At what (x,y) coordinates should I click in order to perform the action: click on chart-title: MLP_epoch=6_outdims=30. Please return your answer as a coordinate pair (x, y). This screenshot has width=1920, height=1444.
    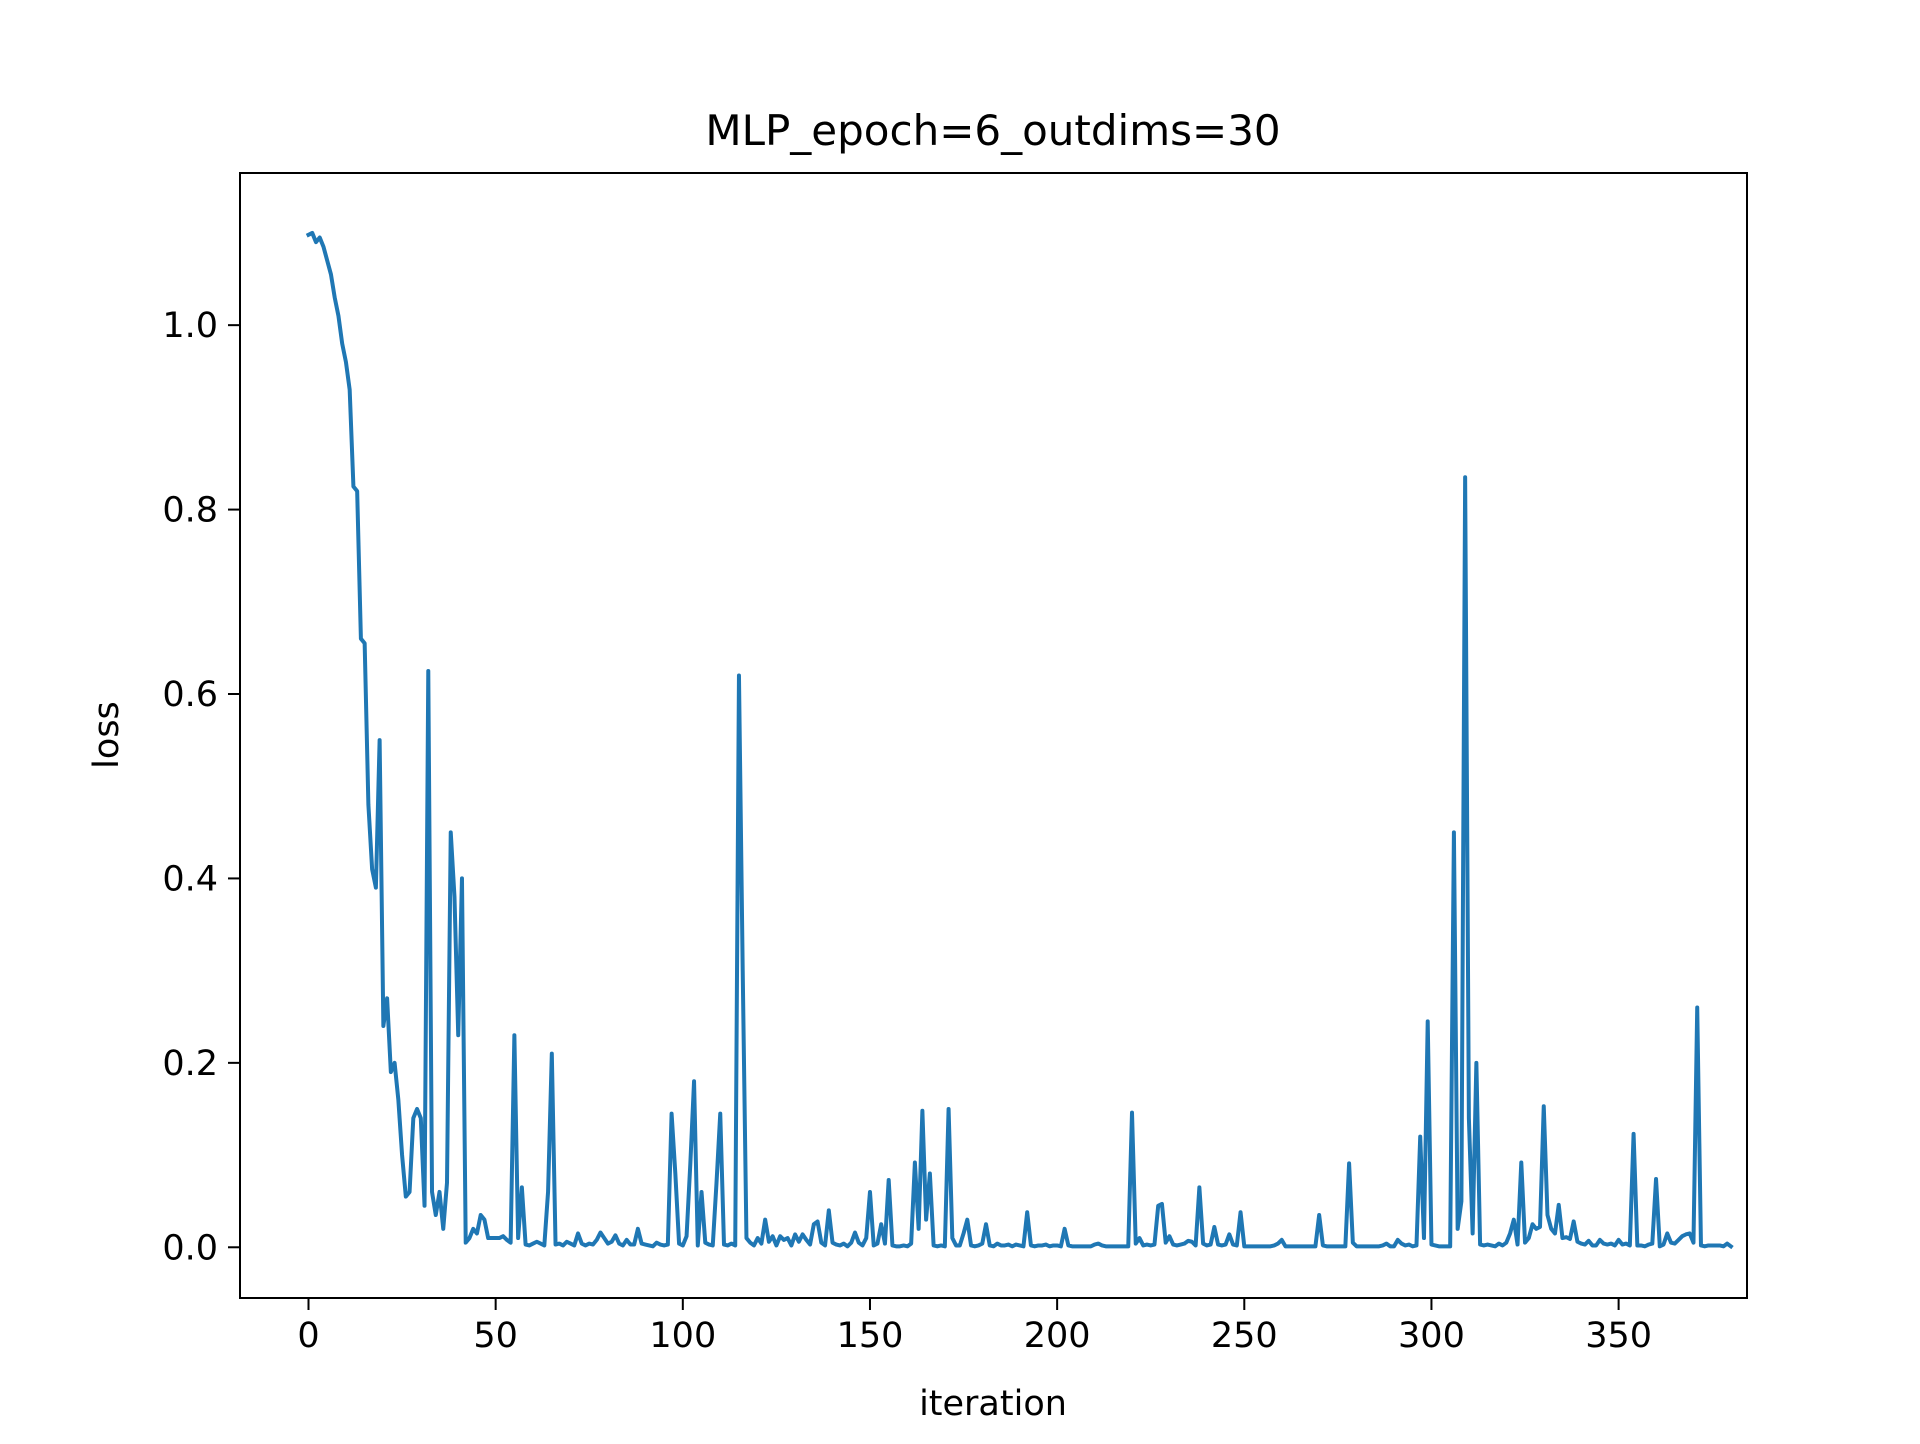
    Looking at the image, I should click on (992, 130).